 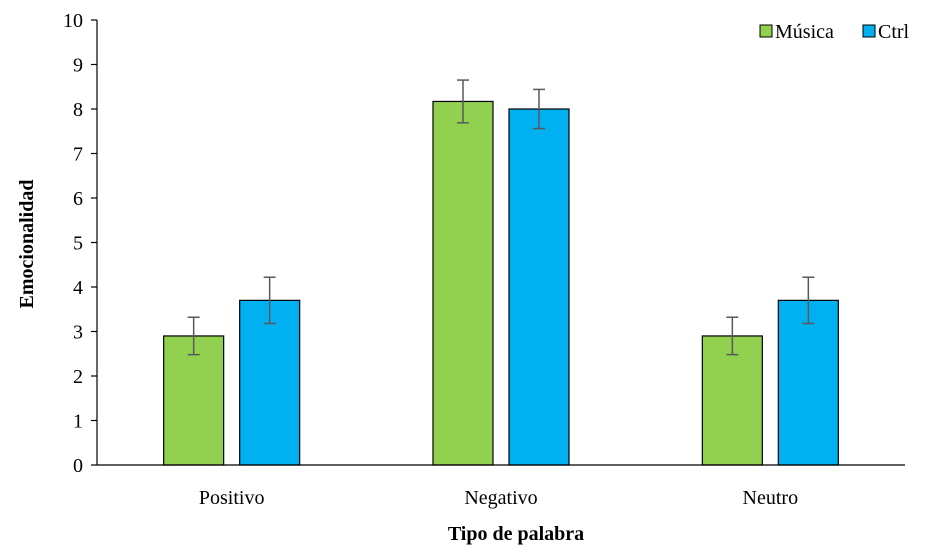 I want to click on y-tick-label: 8, so click(x=78, y=110).